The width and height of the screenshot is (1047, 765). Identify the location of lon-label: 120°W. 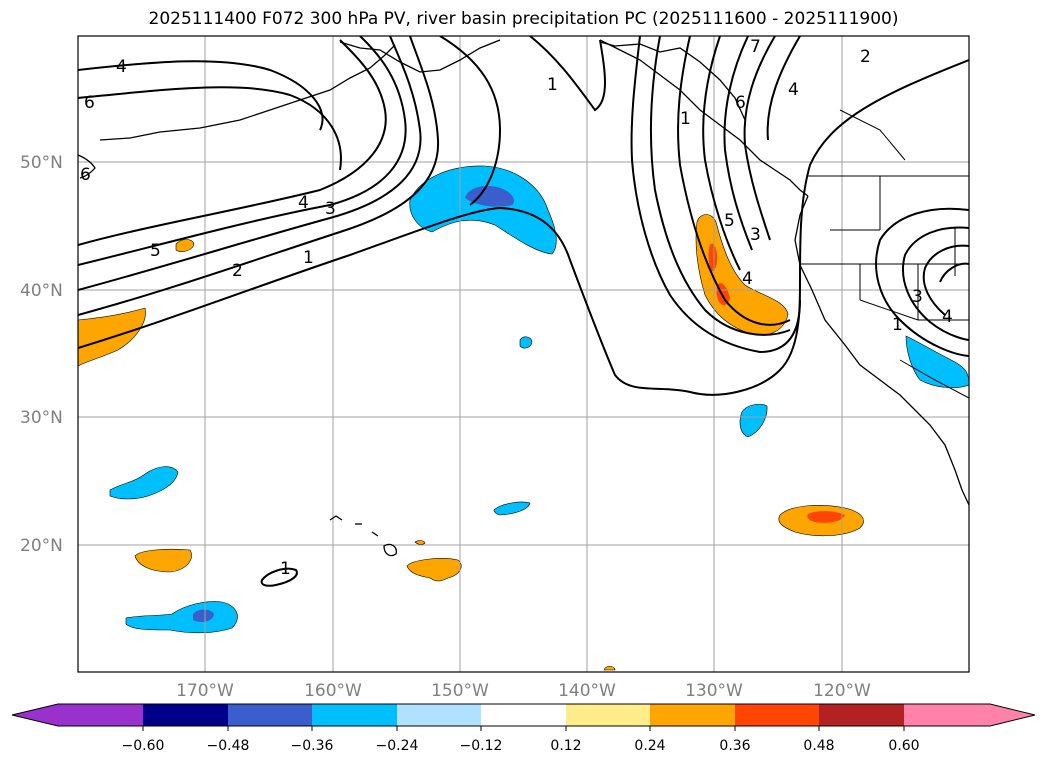
(842, 691).